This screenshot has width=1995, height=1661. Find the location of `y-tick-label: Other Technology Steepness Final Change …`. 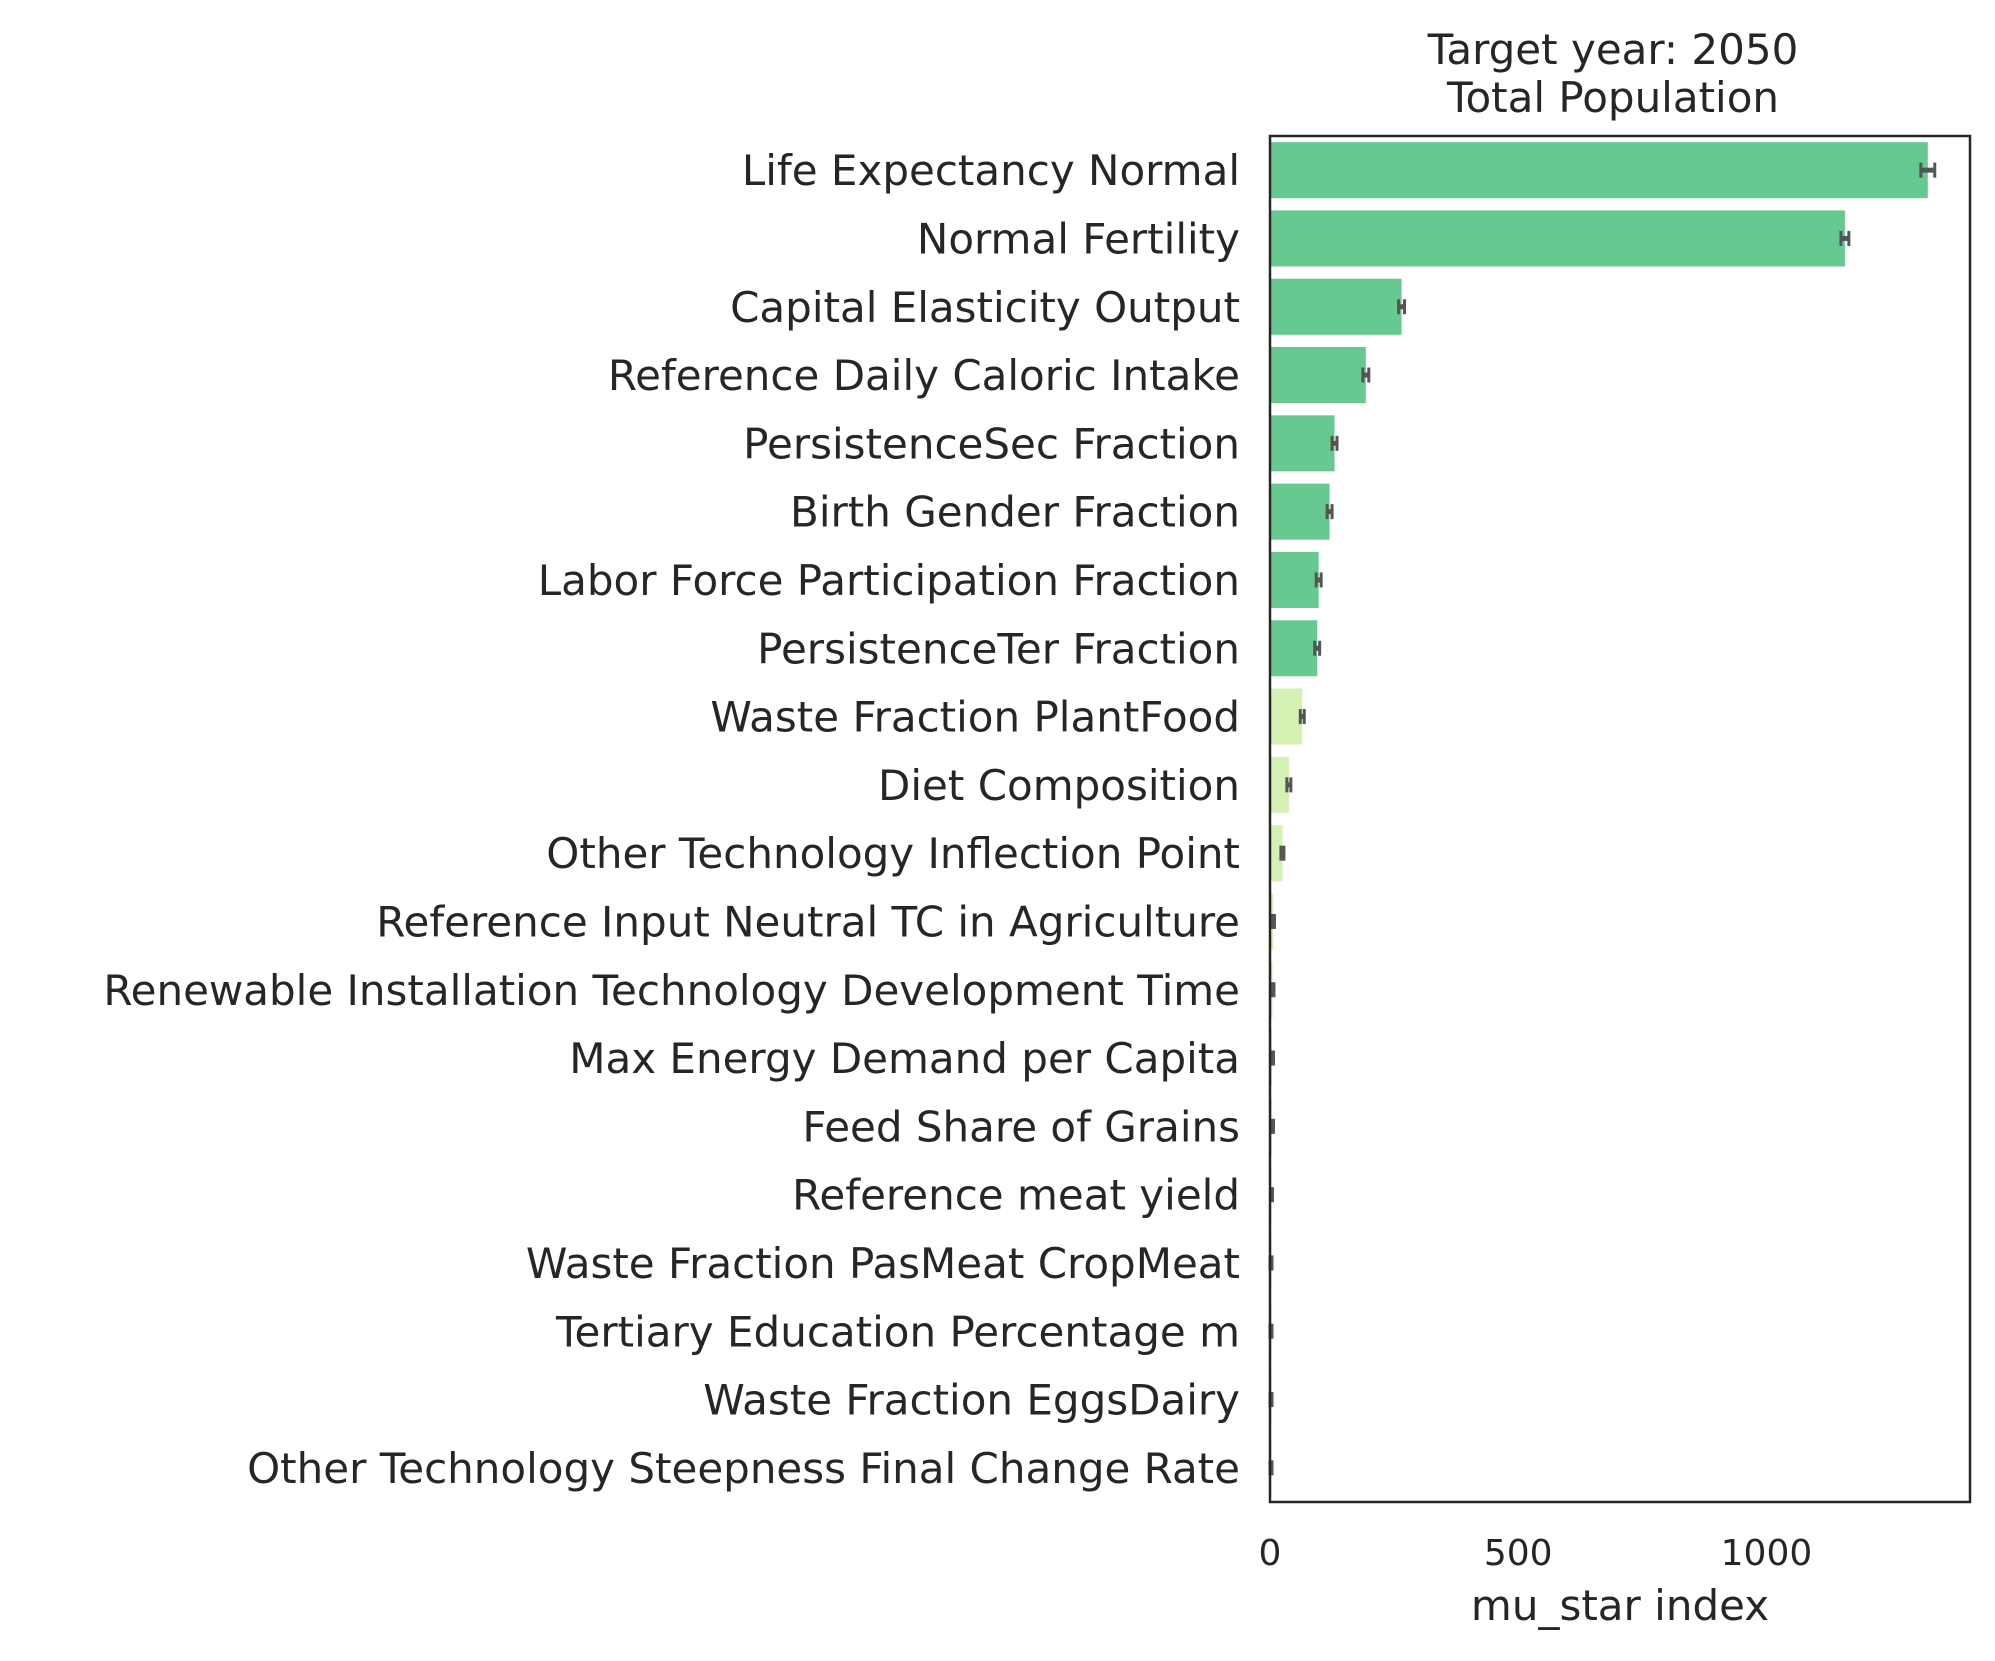

y-tick-label: Other Technology Steepness Final Change … is located at coordinates (743, 1468).